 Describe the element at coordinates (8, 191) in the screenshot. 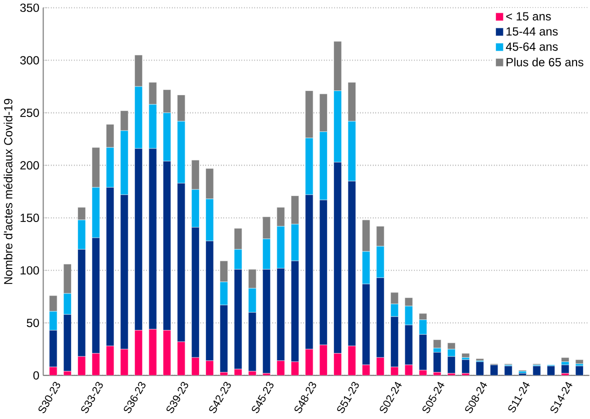

I see `y-axis-title: Nombre d'actes médicaux Covid-19` at that location.